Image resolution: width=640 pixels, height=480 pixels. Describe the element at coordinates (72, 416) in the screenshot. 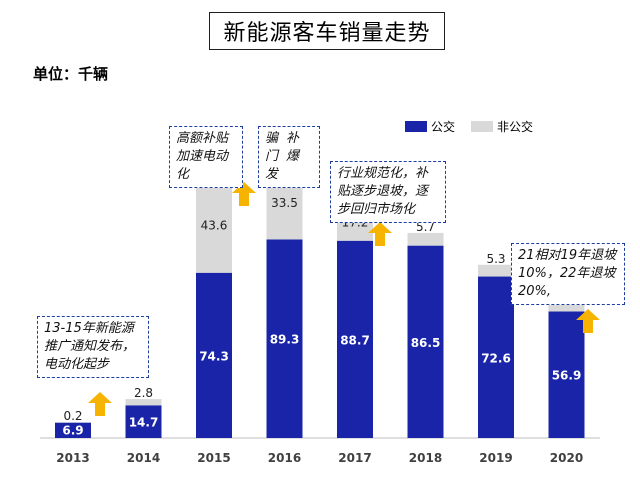

I see `label-nonbus-2013: 0.2` at that location.